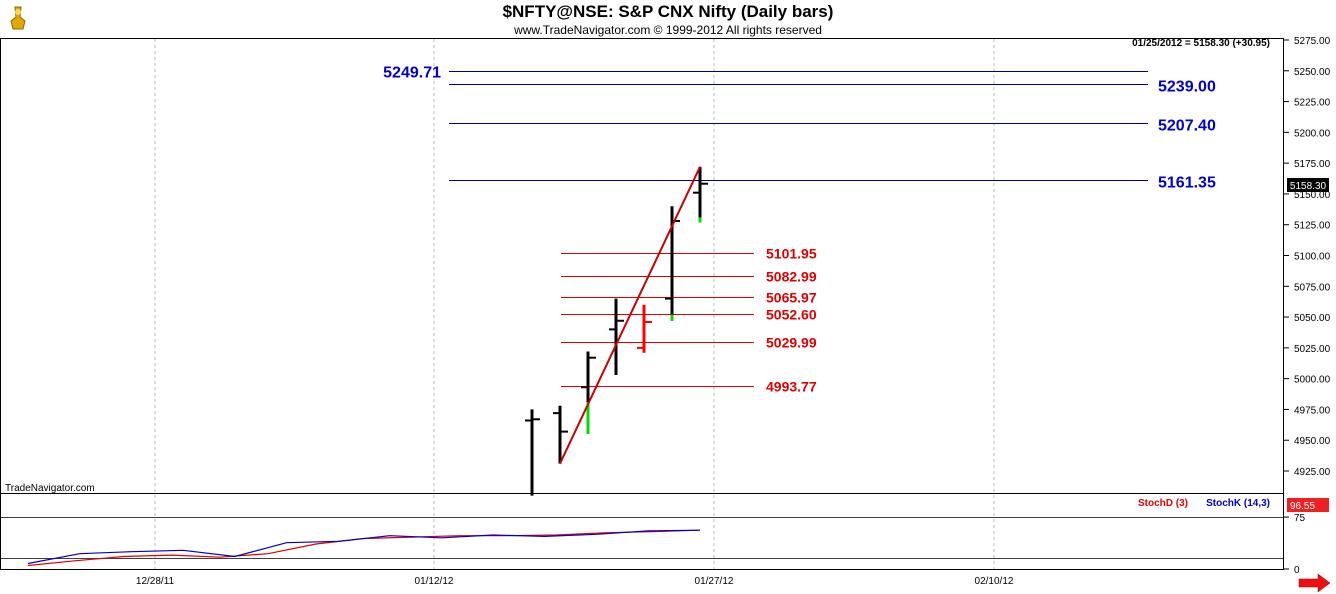 The height and width of the screenshot is (594, 1336). Describe the element at coordinates (1312, 133) in the screenshot. I see `price-tick-label: 5200.00` at that location.